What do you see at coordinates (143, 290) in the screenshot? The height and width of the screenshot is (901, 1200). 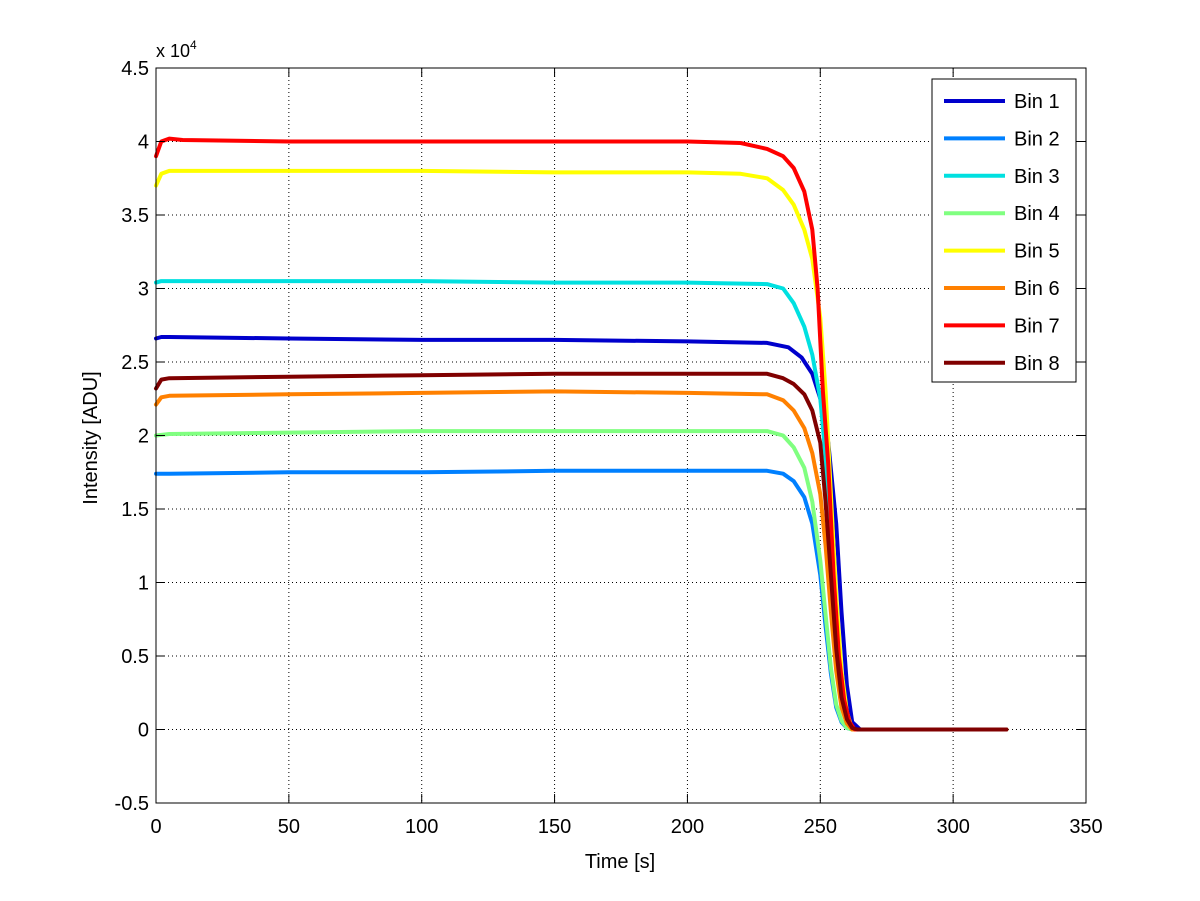 I see `y-tick-label: 3` at bounding box center [143, 290].